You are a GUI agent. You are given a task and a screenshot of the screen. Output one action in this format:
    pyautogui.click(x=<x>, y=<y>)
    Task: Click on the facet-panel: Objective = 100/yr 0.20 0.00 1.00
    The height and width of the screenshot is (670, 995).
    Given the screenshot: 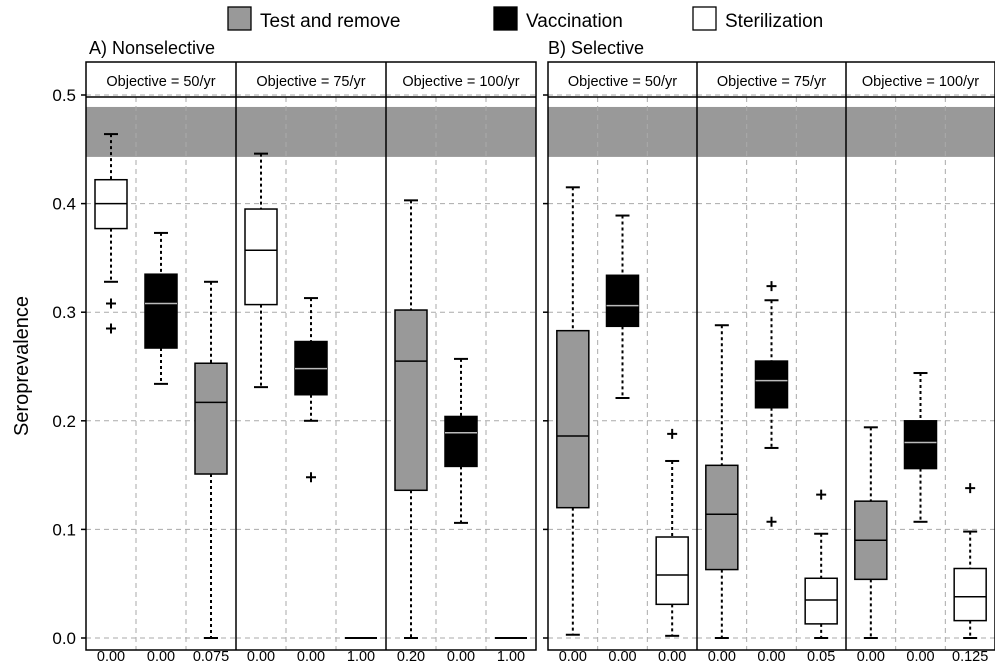 What is the action you would take?
    pyautogui.click(x=460, y=363)
    